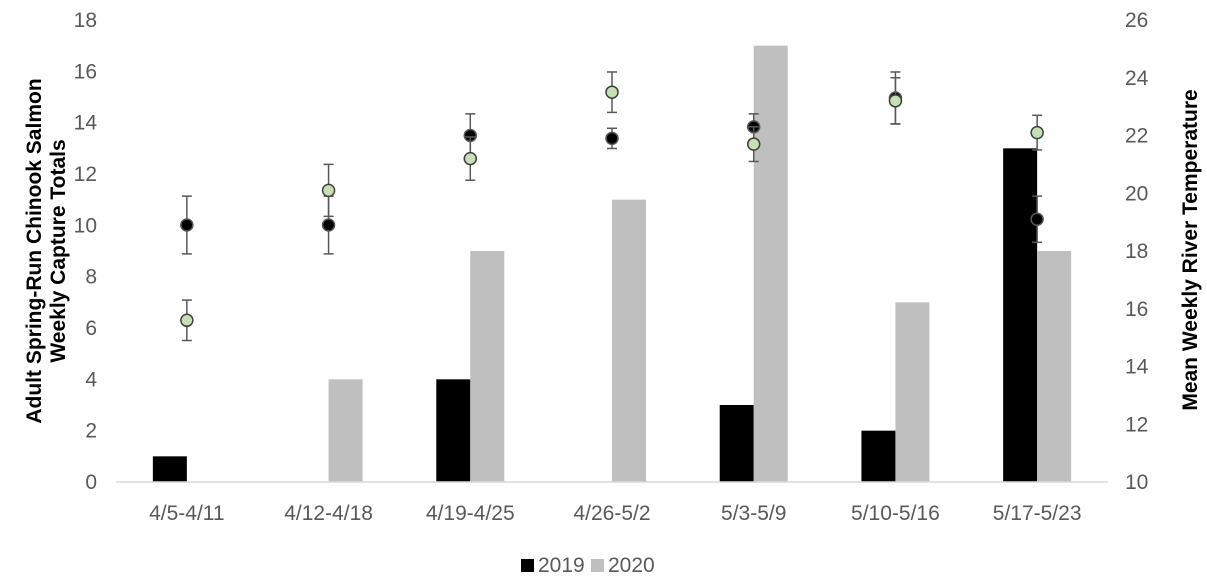 This screenshot has height=580, width=1207. I want to click on y2-tick-label-3: 16, so click(1136, 309).